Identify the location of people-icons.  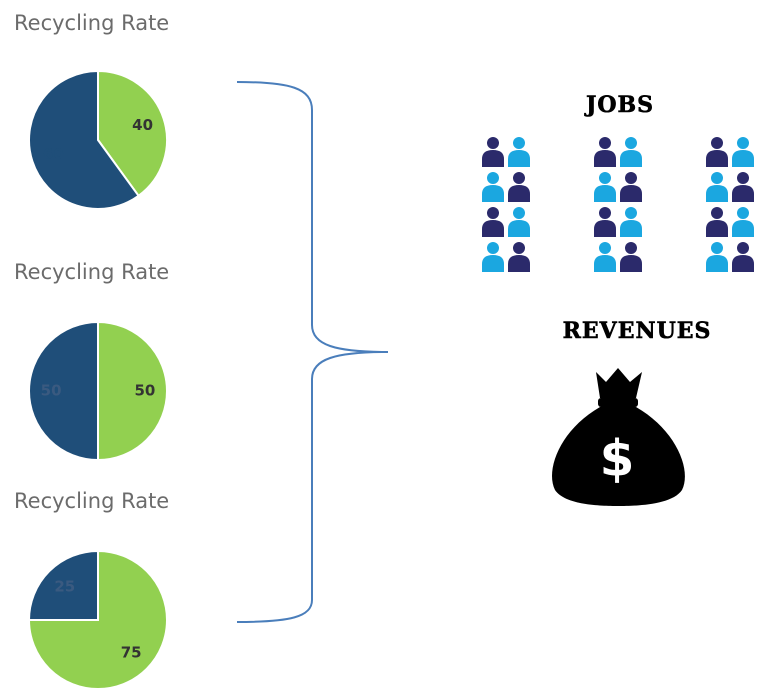
(618, 204).